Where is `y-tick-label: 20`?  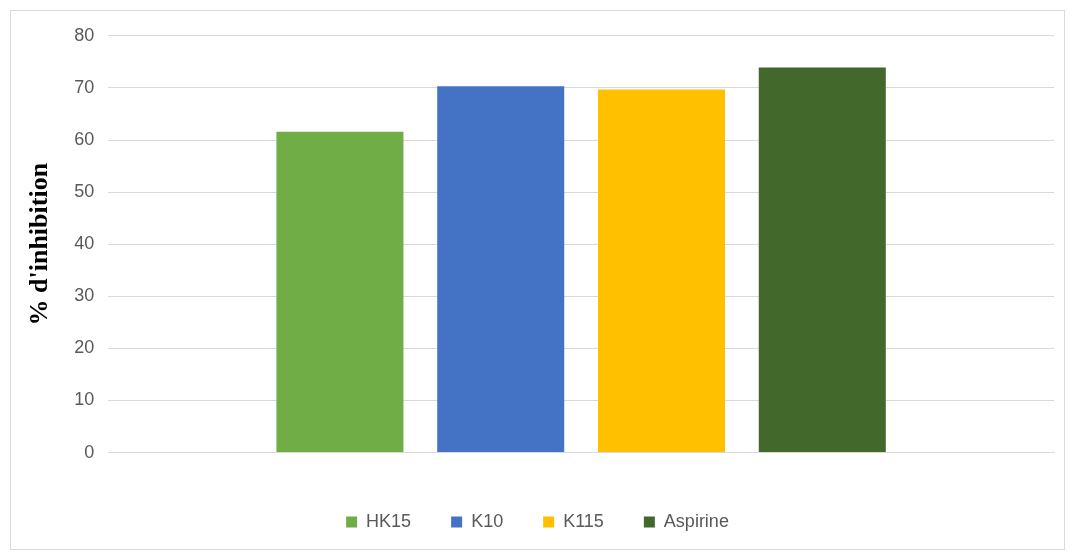 y-tick-label: 20 is located at coordinates (84, 347).